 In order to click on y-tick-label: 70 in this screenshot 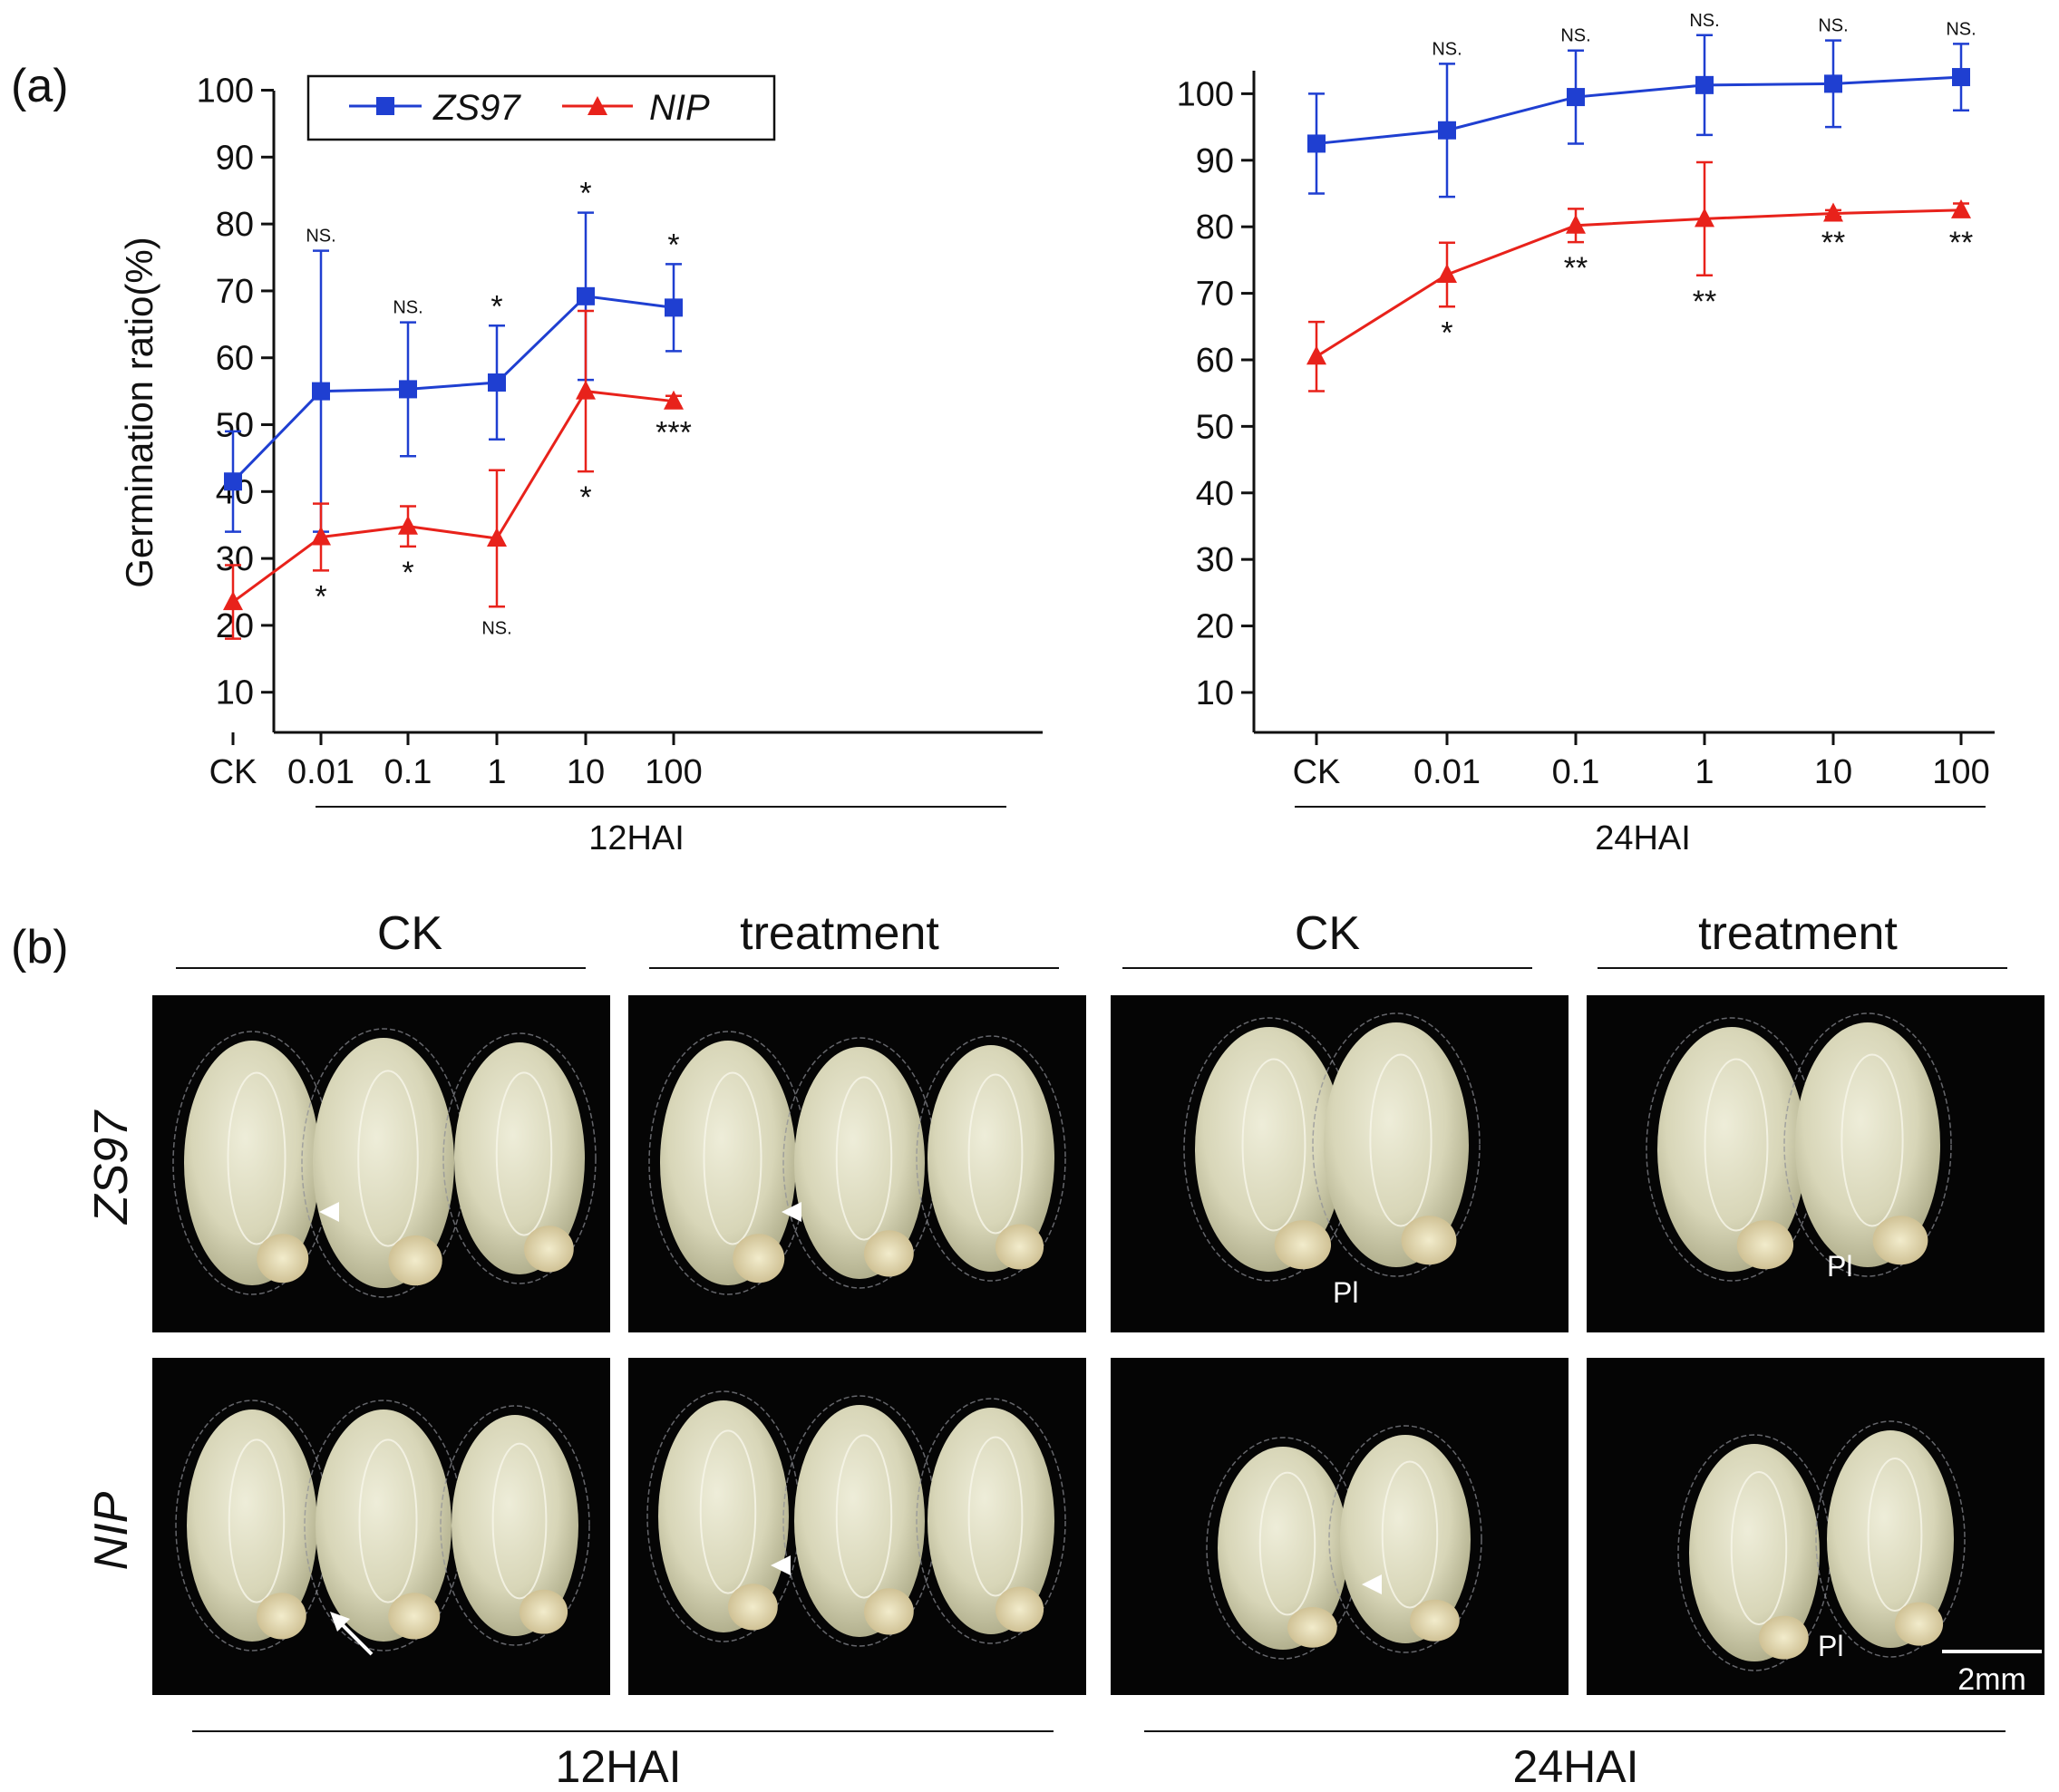, I will do `click(235, 292)`.